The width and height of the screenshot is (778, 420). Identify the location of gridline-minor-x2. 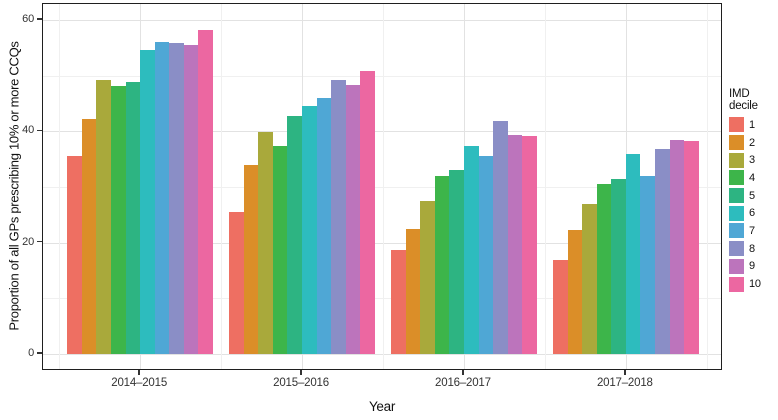
(383, 186).